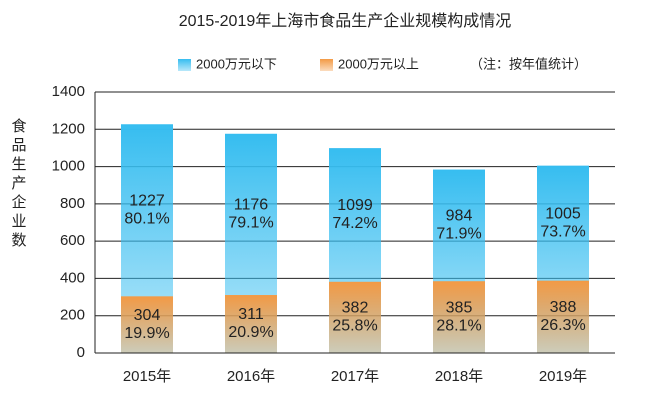 The image size is (670, 405). Describe the element at coordinates (146, 333) in the screenshot. I see `share-label: 19.9%` at that location.